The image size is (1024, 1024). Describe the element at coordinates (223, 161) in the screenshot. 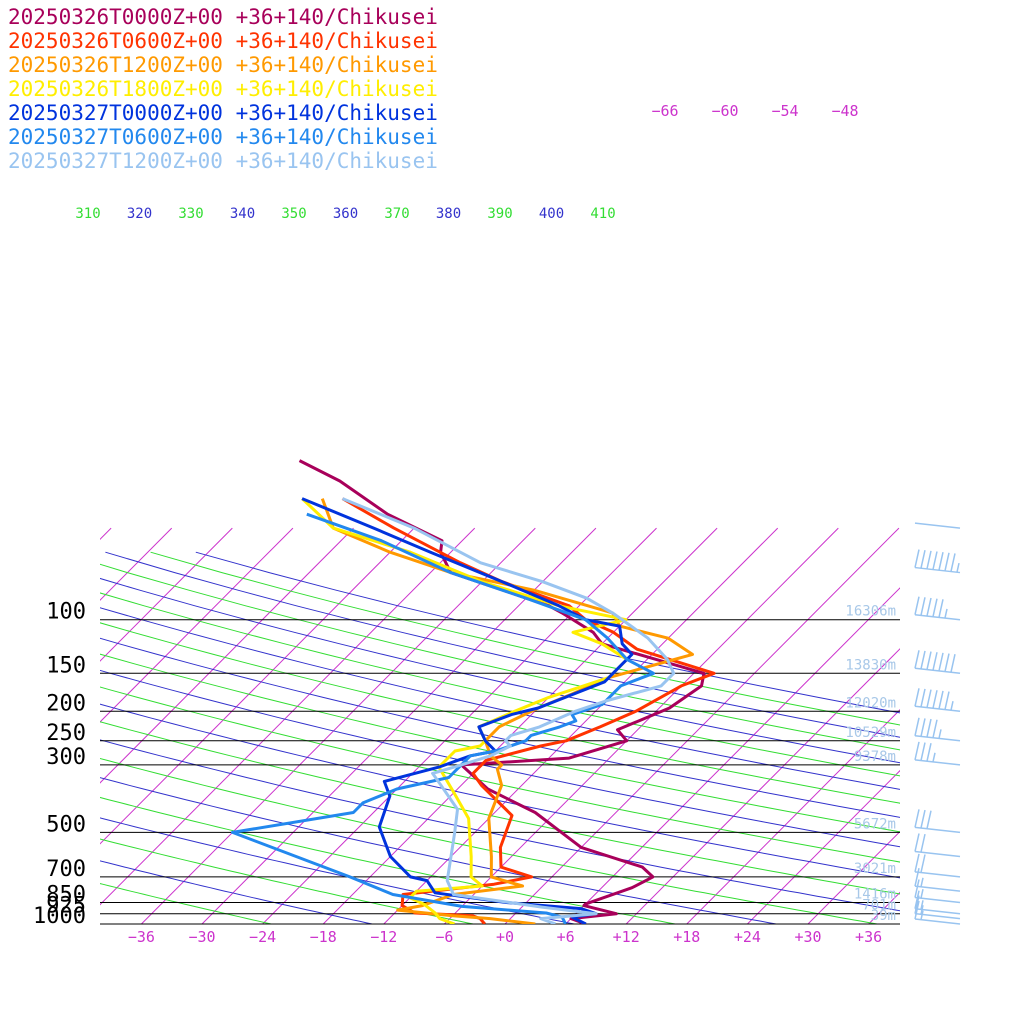

I see `legend-entry: 20250327T1200Z+00 +36+140/Chikusei` at that location.